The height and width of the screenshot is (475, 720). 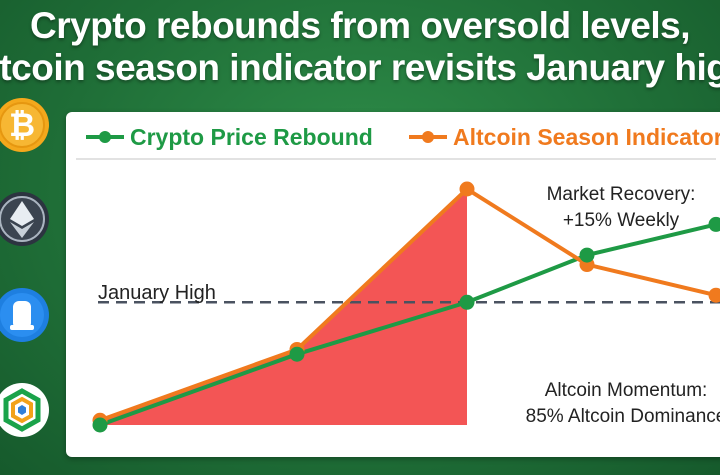 I want to click on legend-label-altcoin: Altcoin Season Indicator, so click(x=586, y=137).